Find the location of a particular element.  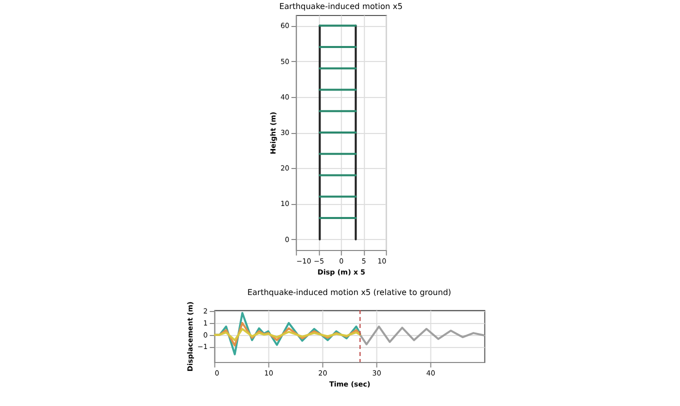

chart-title: Earthquake-induced motion x5 (relative to ground) is located at coordinates (349, 293).